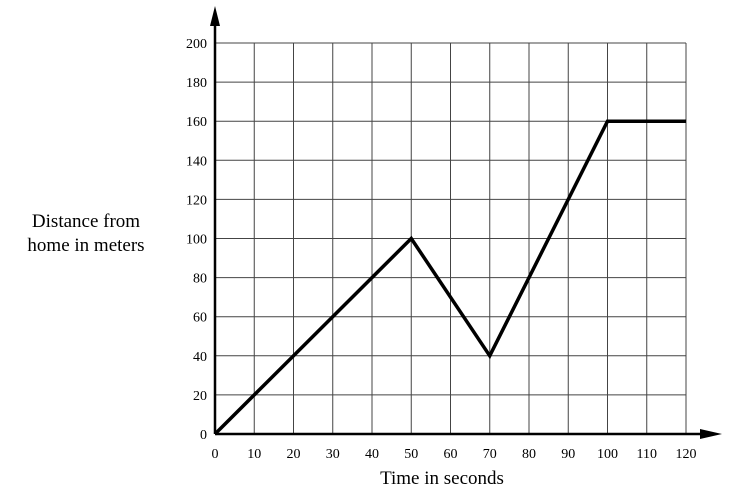 Image resolution: width=736 pixels, height=497 pixels. What do you see at coordinates (490, 454) in the screenshot?
I see `x-tick-label-70: 70` at bounding box center [490, 454].